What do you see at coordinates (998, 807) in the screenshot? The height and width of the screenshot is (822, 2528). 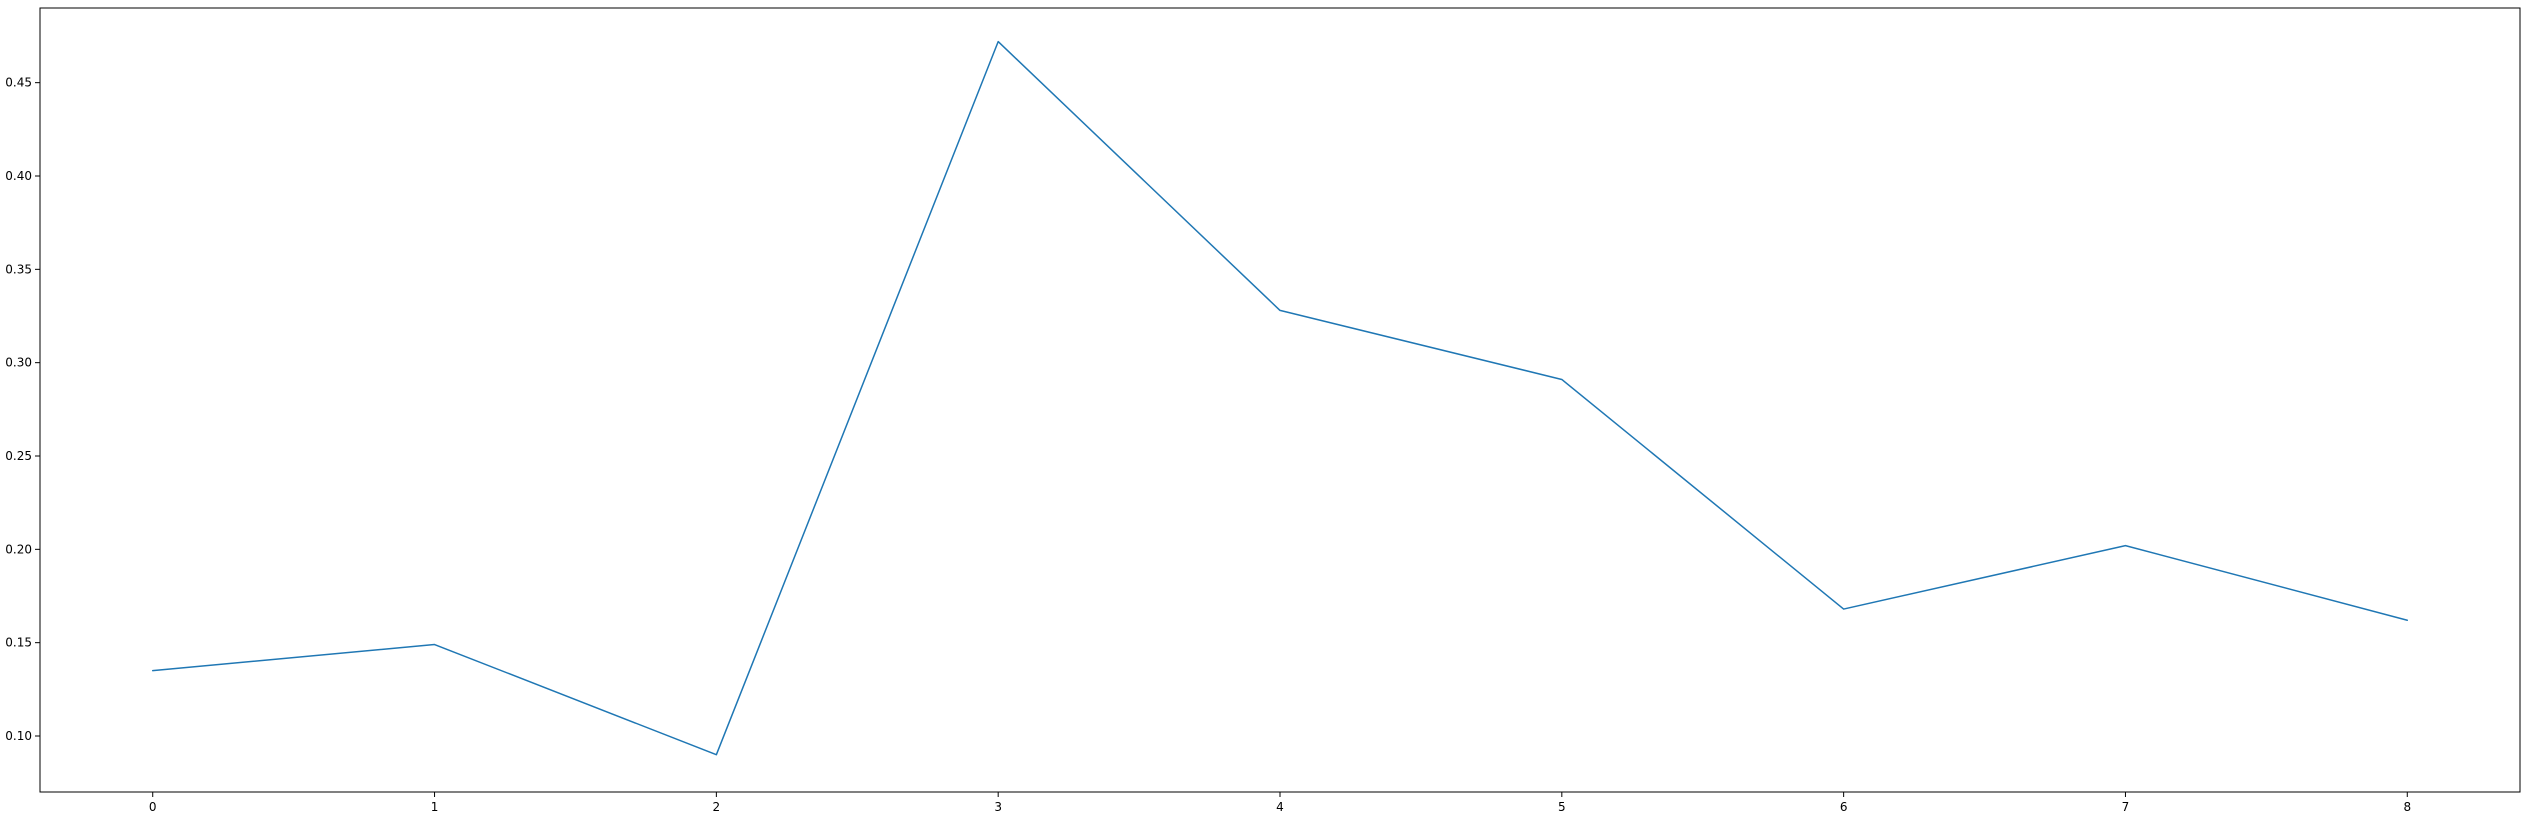 I see `x-tick-label: 3` at bounding box center [998, 807].